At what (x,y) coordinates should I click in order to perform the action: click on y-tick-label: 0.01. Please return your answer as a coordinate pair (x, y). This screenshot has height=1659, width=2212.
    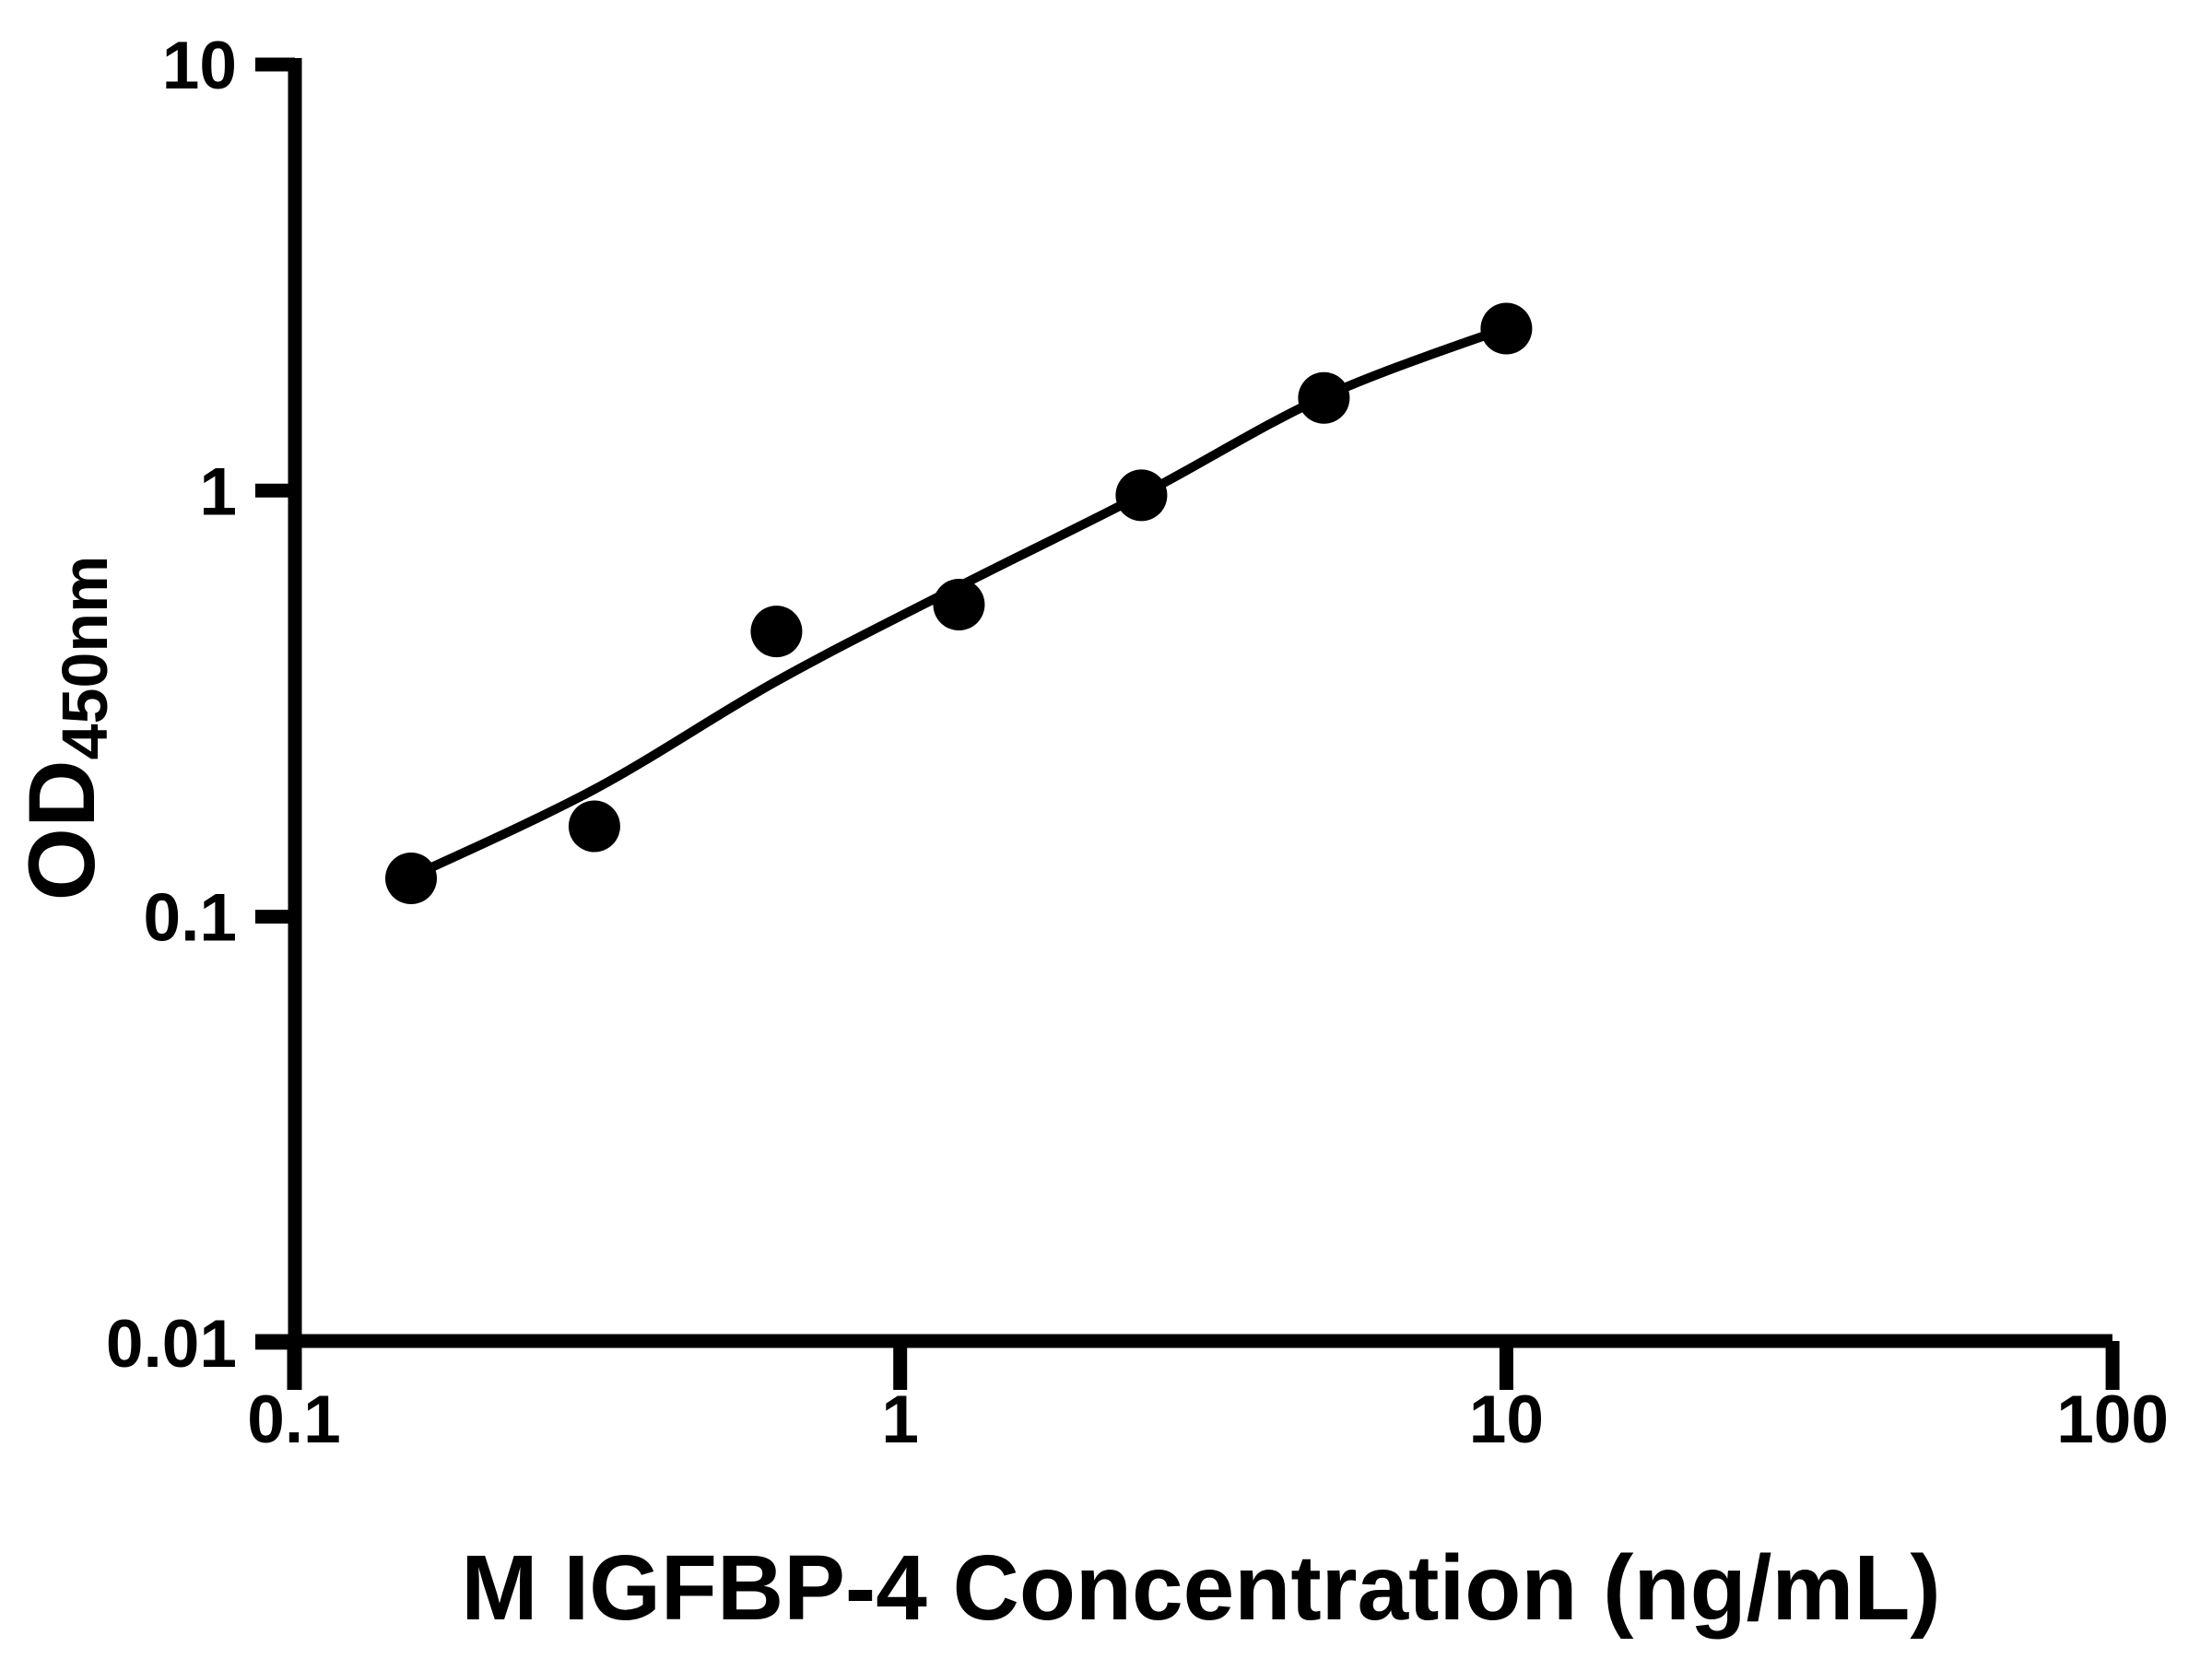
    Looking at the image, I should click on (171, 1344).